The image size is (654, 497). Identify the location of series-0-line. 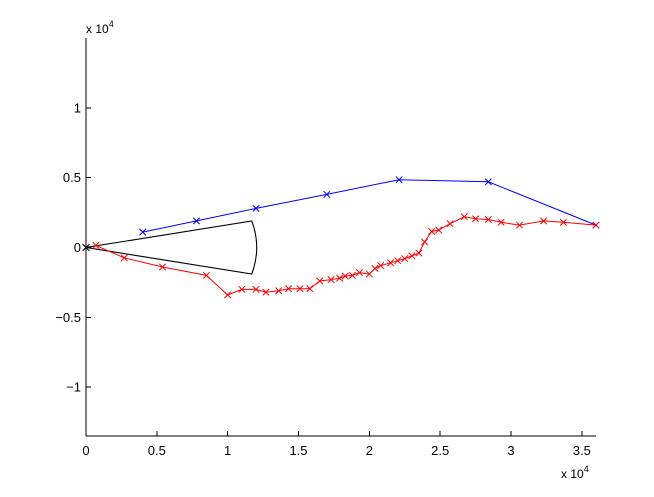
(369, 206).